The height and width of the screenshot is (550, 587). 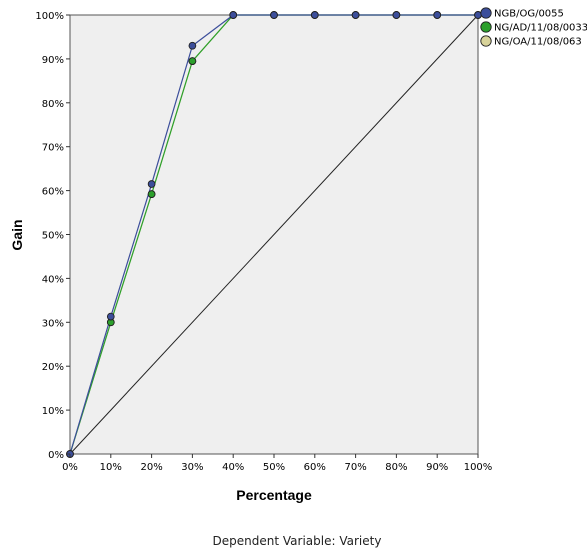 I want to click on footnote: Dependent Variable: Variety, so click(x=297, y=541).